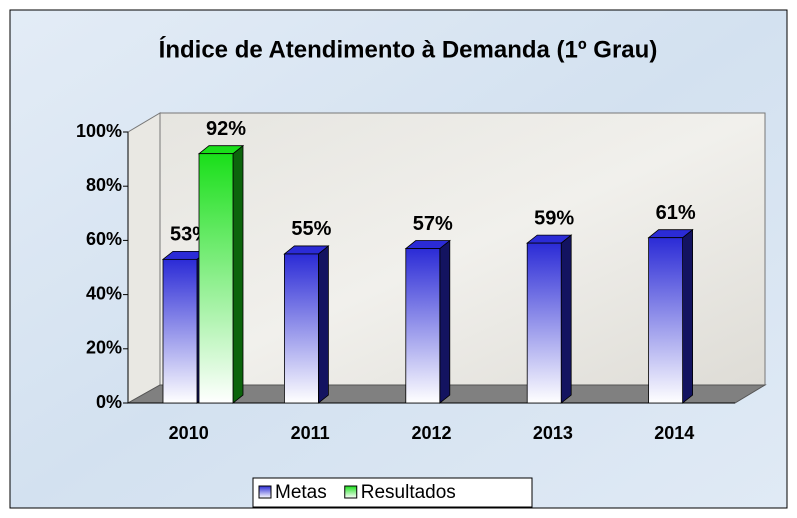  Describe the element at coordinates (144, 258) in the screenshot. I see `side-wall` at that location.